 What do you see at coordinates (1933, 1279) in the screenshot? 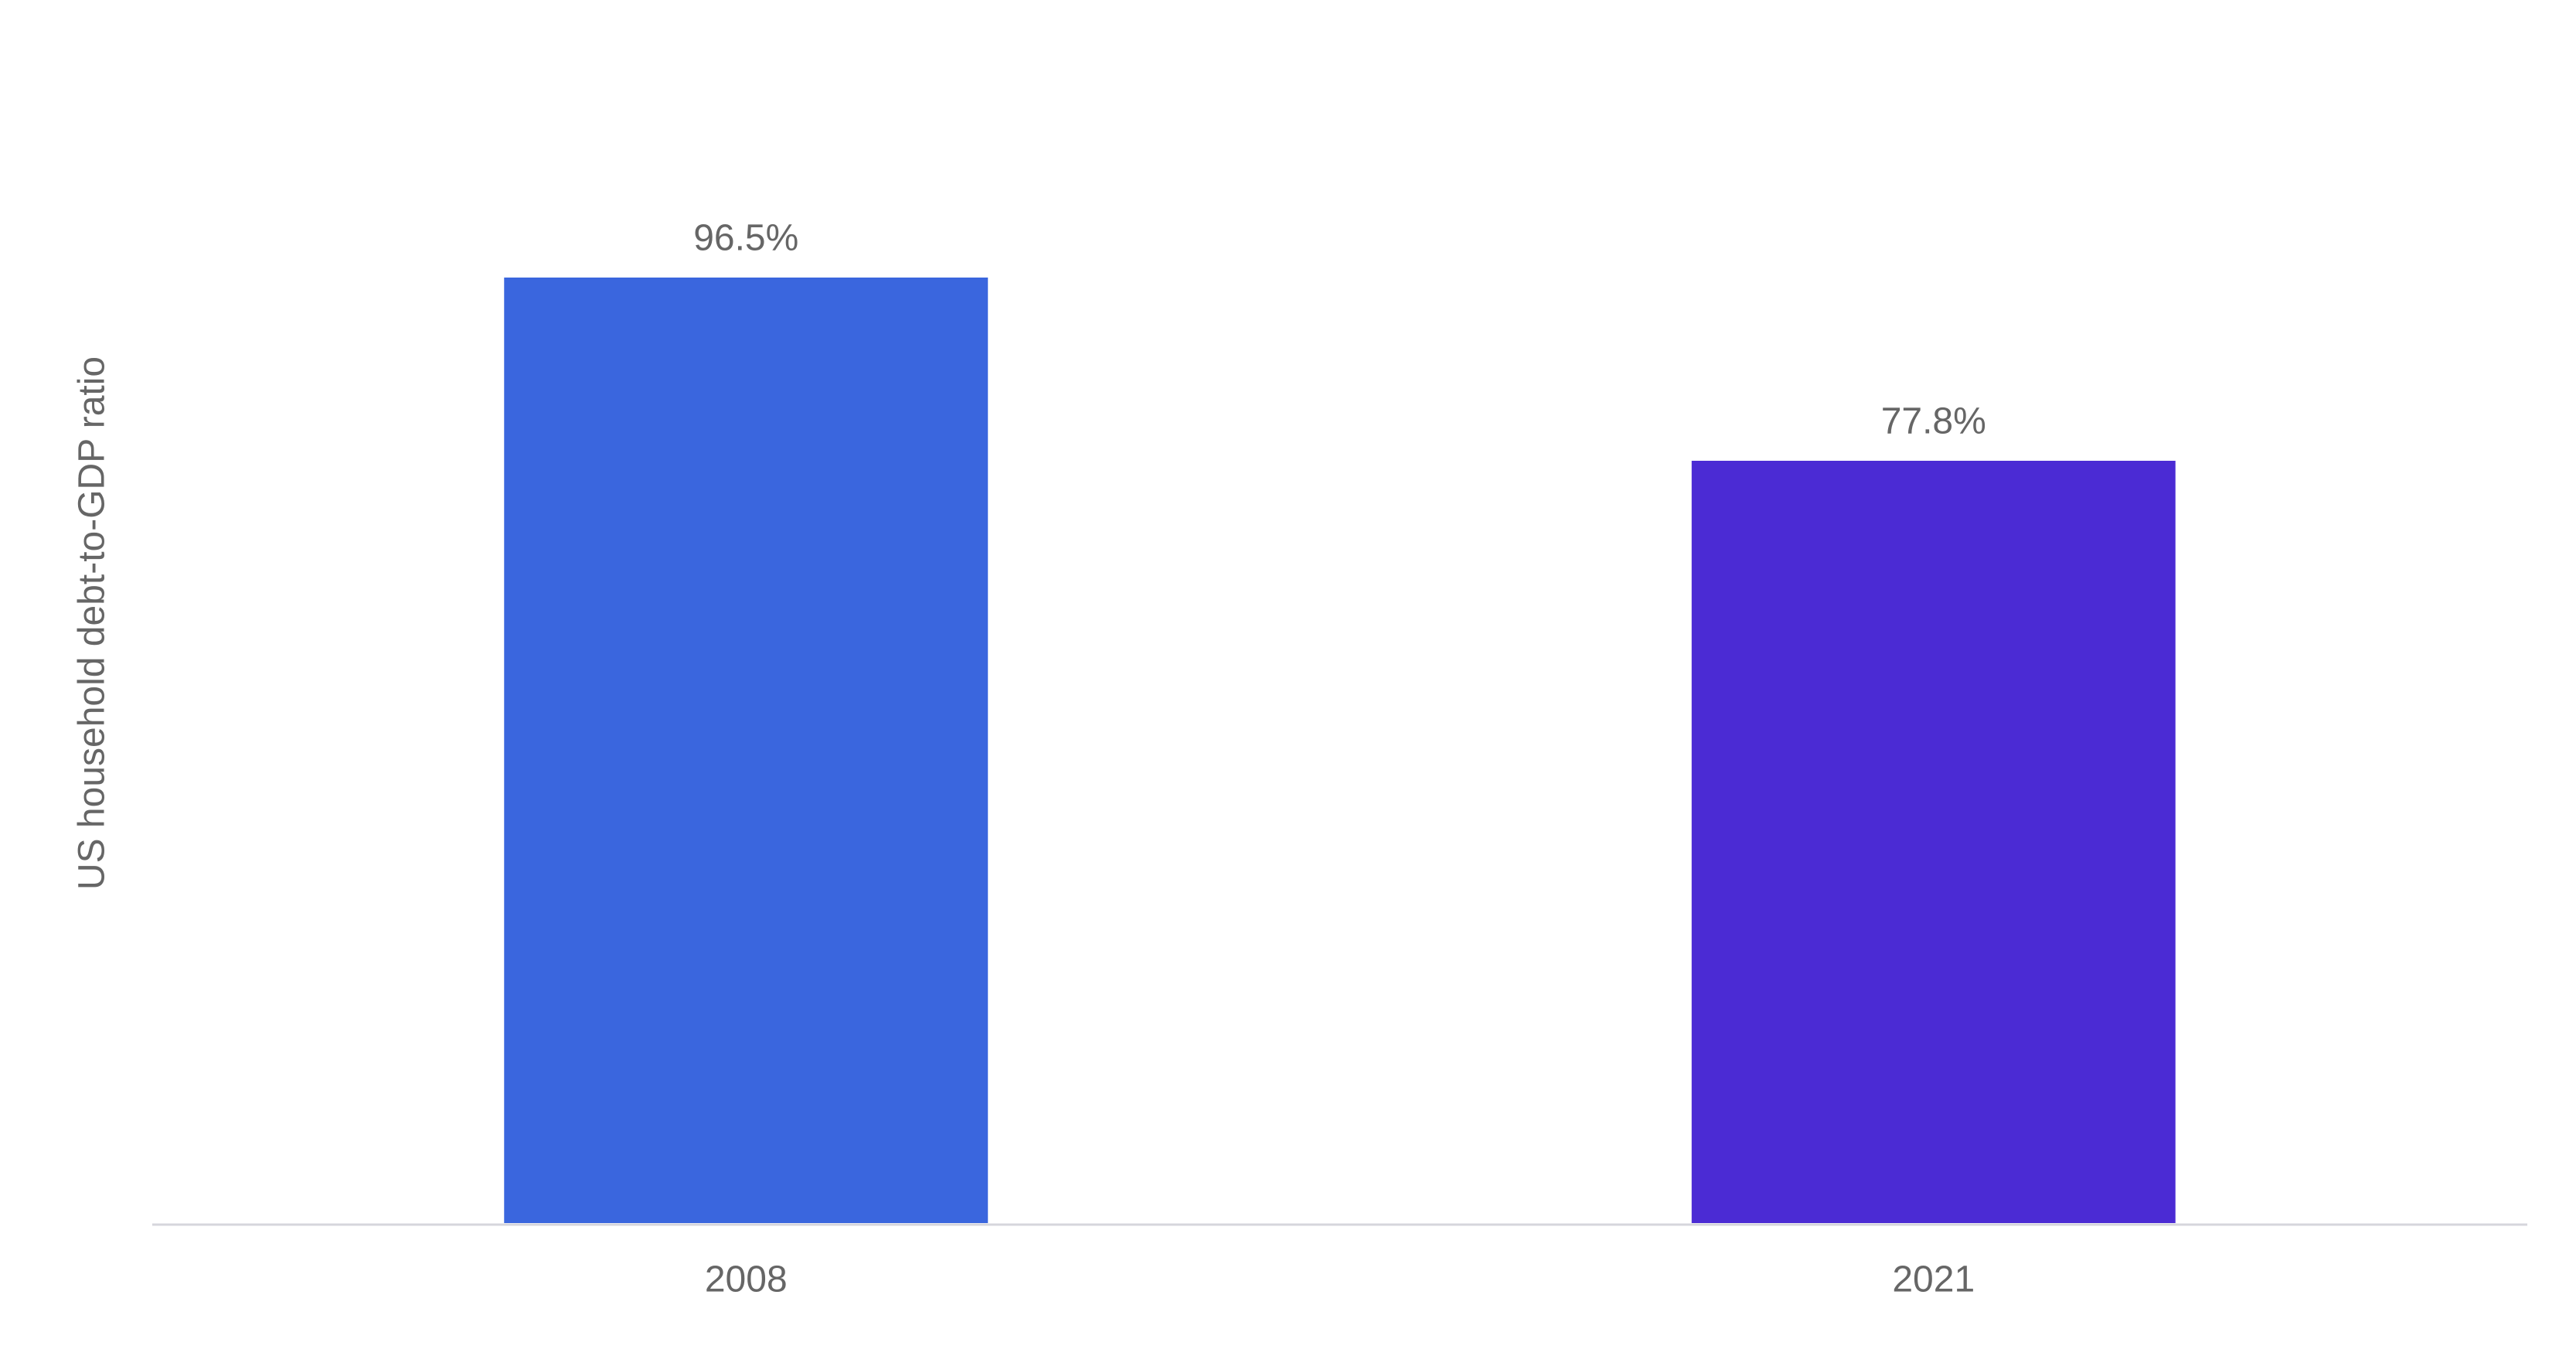
I see `x-tick-label: 2021` at bounding box center [1933, 1279].